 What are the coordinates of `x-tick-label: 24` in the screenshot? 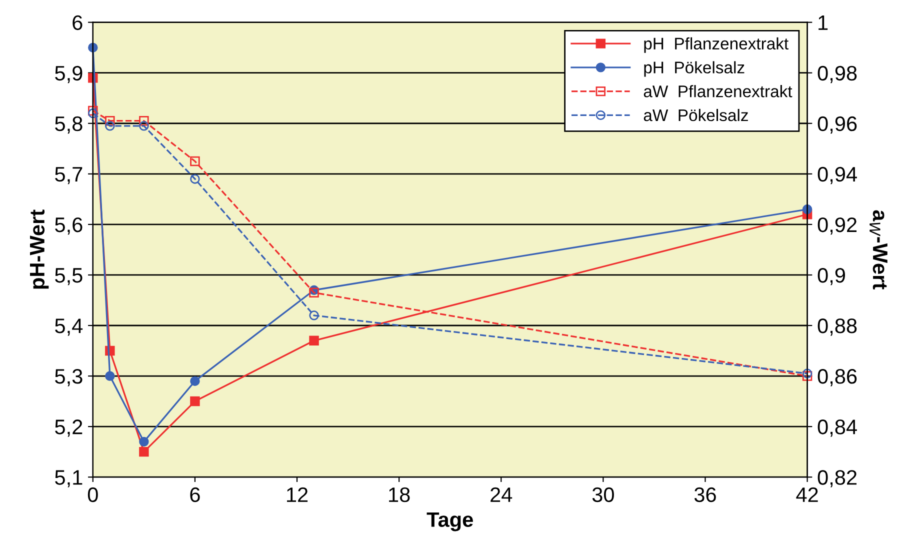 It's located at (501, 494).